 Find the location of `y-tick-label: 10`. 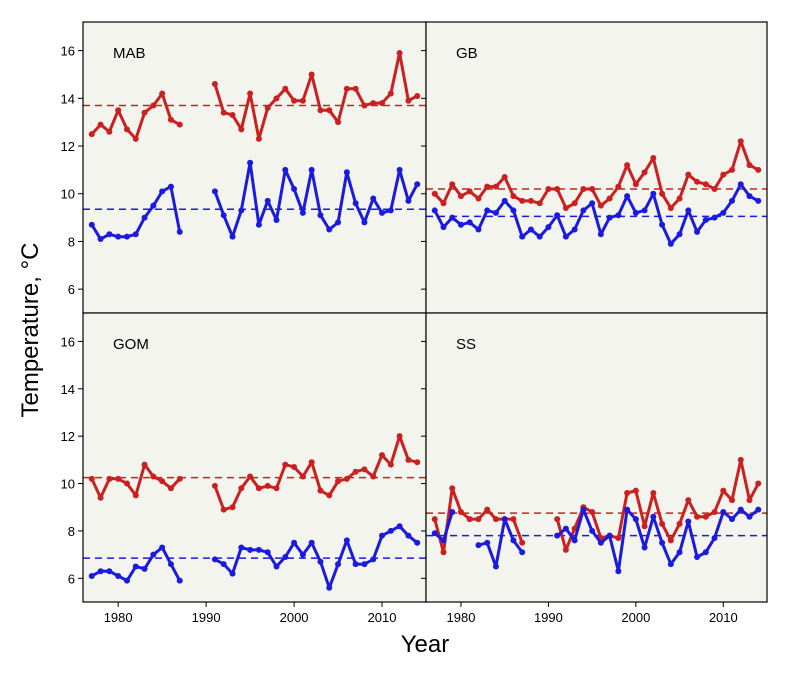

y-tick-label: 10 is located at coordinates (68, 484).